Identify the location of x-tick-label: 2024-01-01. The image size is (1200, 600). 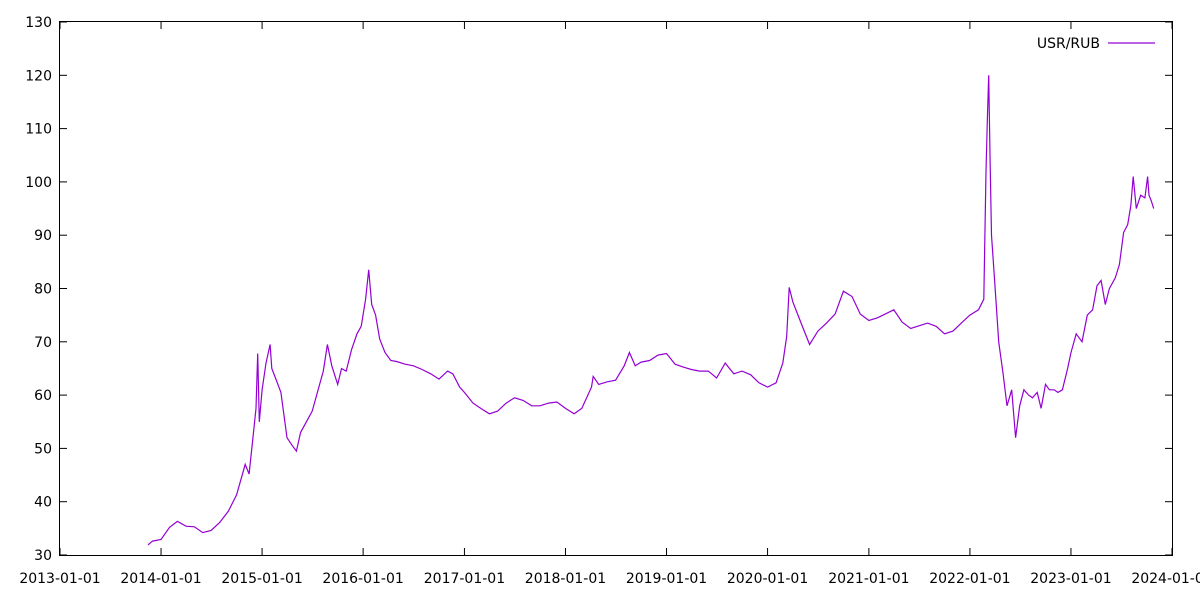
(1165, 579).